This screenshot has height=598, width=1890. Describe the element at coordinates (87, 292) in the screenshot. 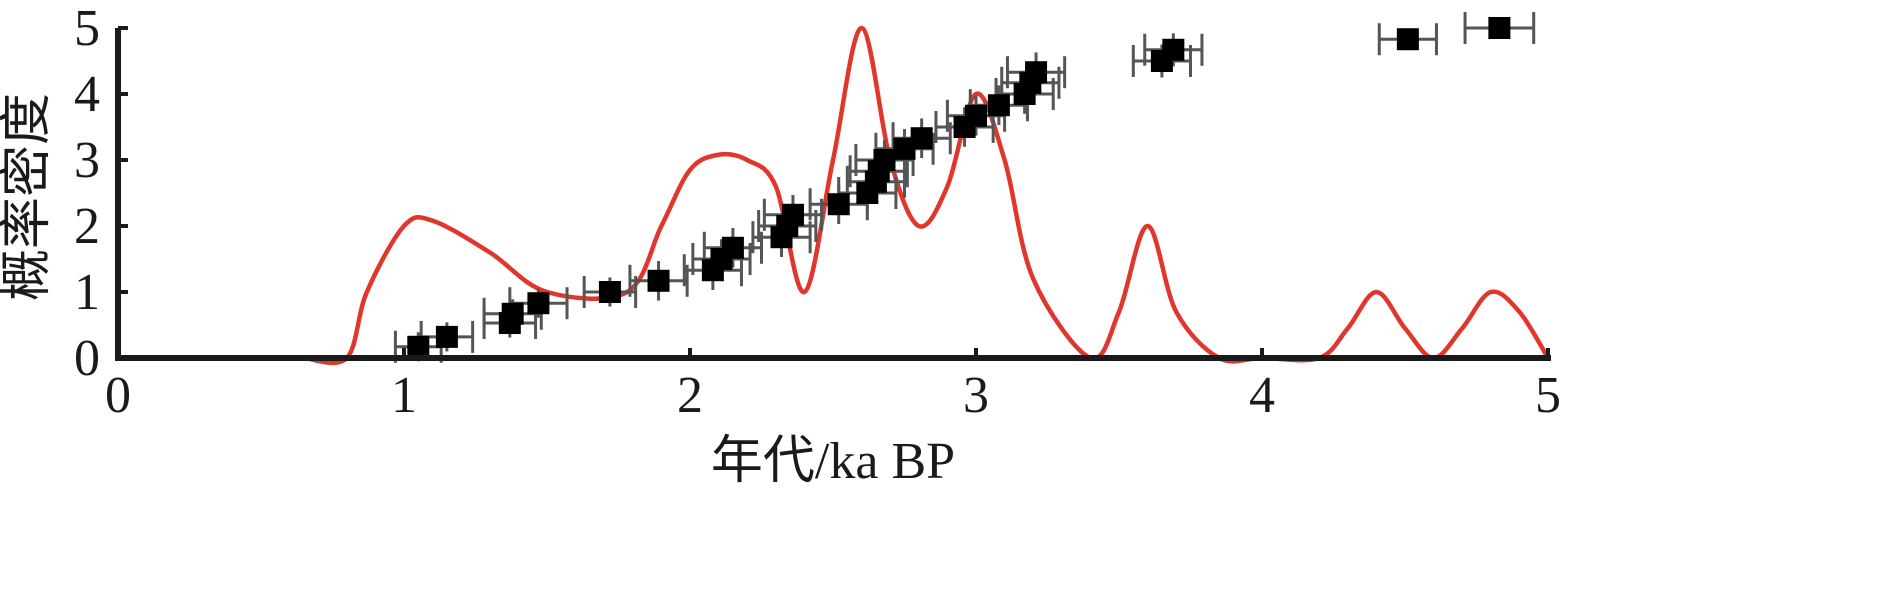

I see `y-tick-label: 1` at that location.